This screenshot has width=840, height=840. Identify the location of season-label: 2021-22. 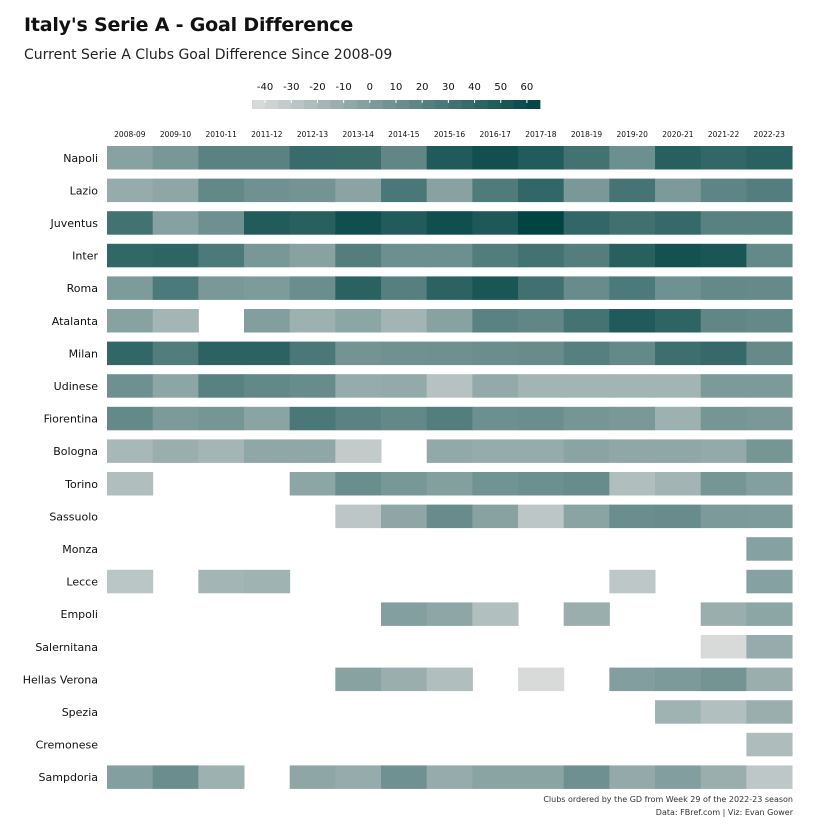
(724, 134).